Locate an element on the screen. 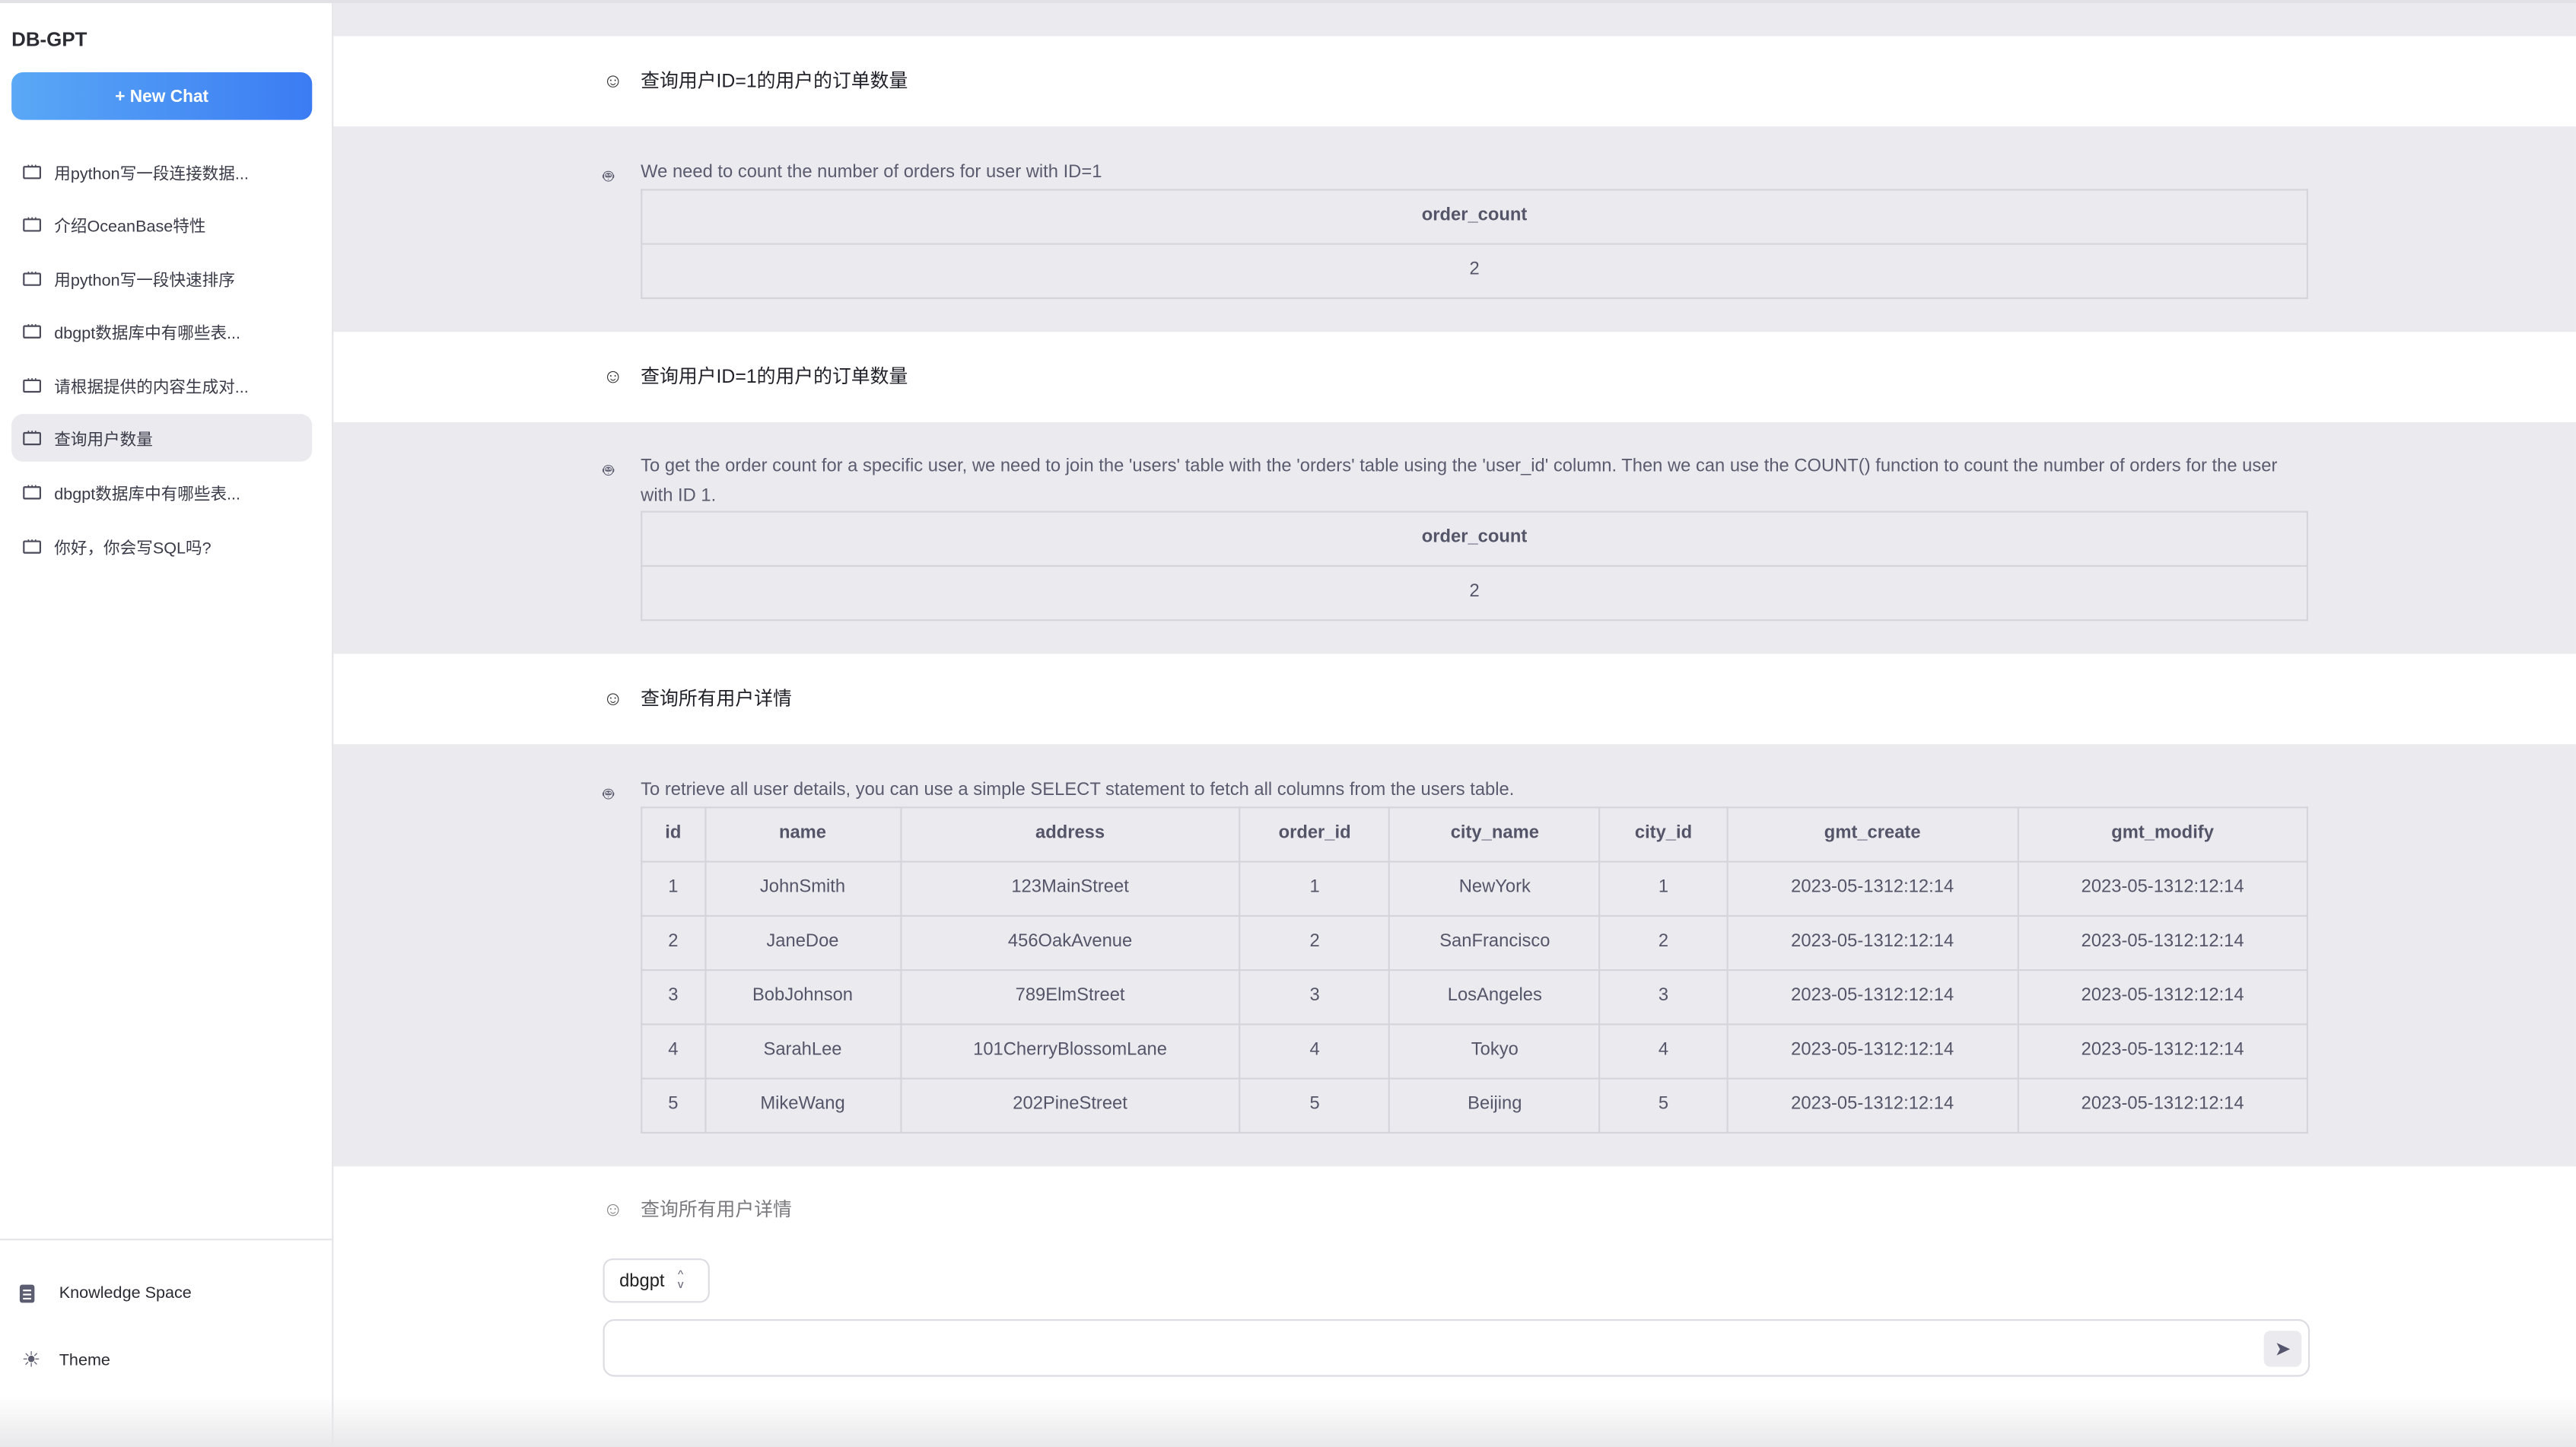 This screenshot has height=1447, width=2576. table-cell: SanFrancisco is located at coordinates (1495, 943).